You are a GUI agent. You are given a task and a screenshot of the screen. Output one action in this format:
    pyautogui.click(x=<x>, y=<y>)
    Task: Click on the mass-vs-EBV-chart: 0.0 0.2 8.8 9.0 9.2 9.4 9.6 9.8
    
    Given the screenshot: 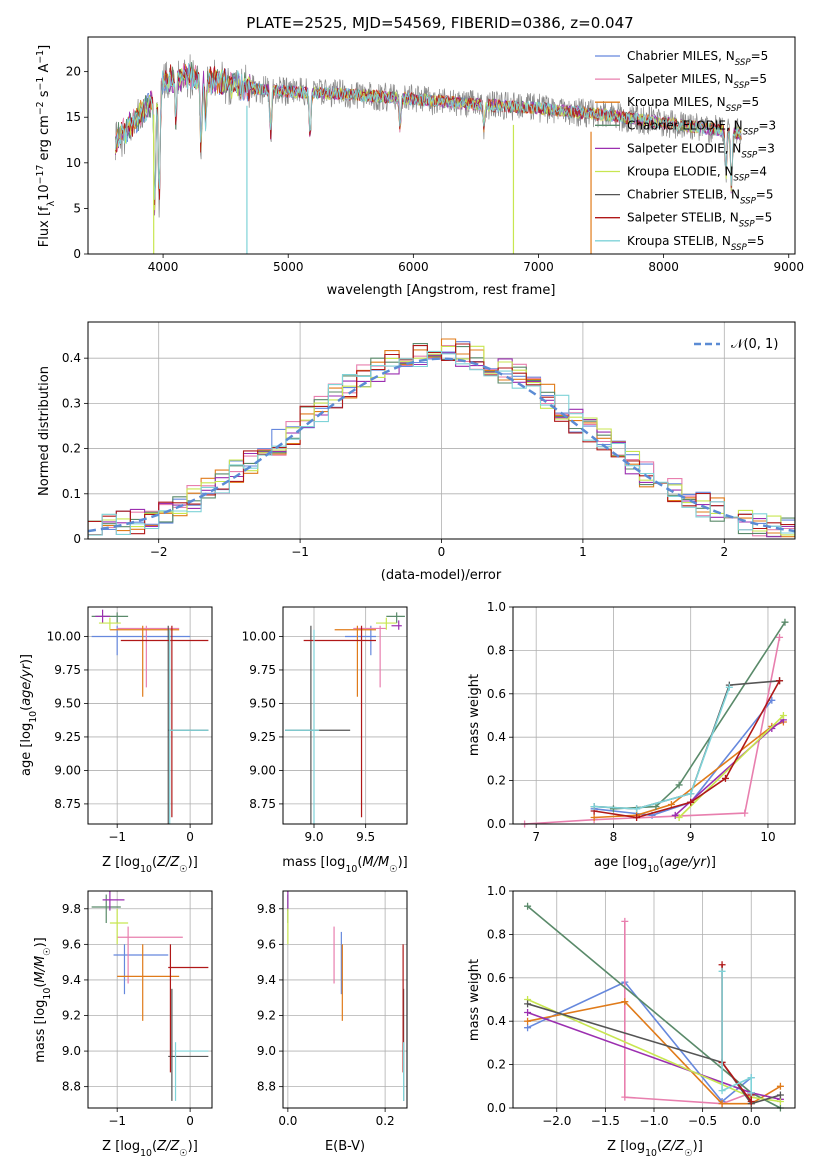 What is the action you would take?
    pyautogui.click(x=332, y=1009)
    